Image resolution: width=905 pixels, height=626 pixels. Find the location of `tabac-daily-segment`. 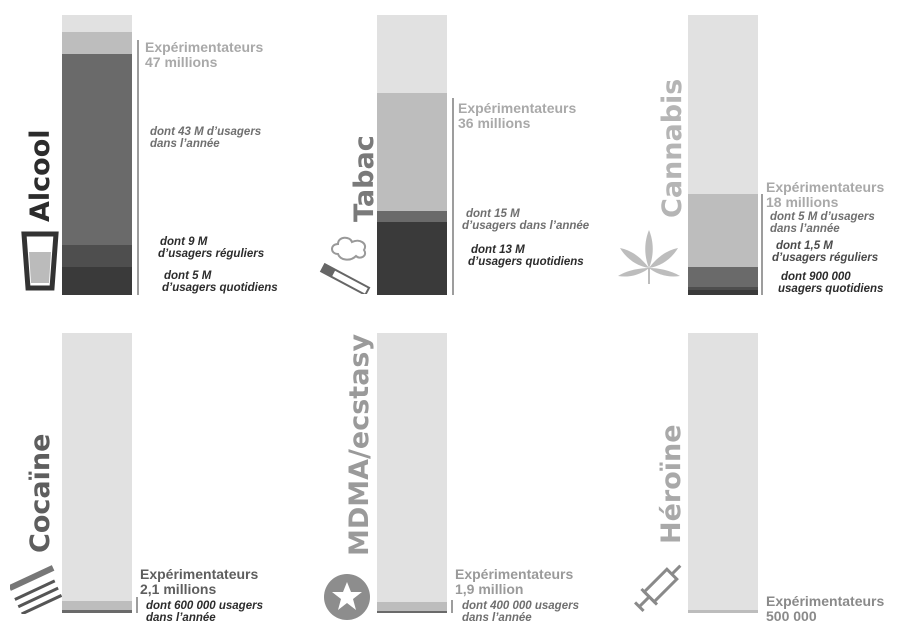

tabac-daily-segment is located at coordinates (412, 258).